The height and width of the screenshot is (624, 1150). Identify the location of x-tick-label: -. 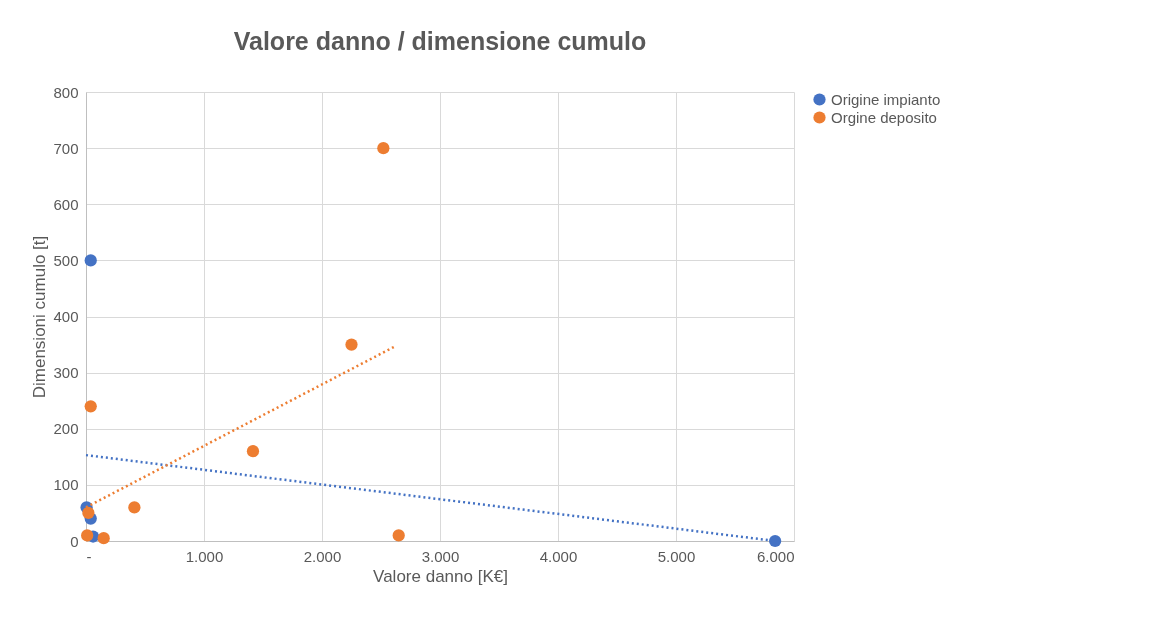
(89, 556).